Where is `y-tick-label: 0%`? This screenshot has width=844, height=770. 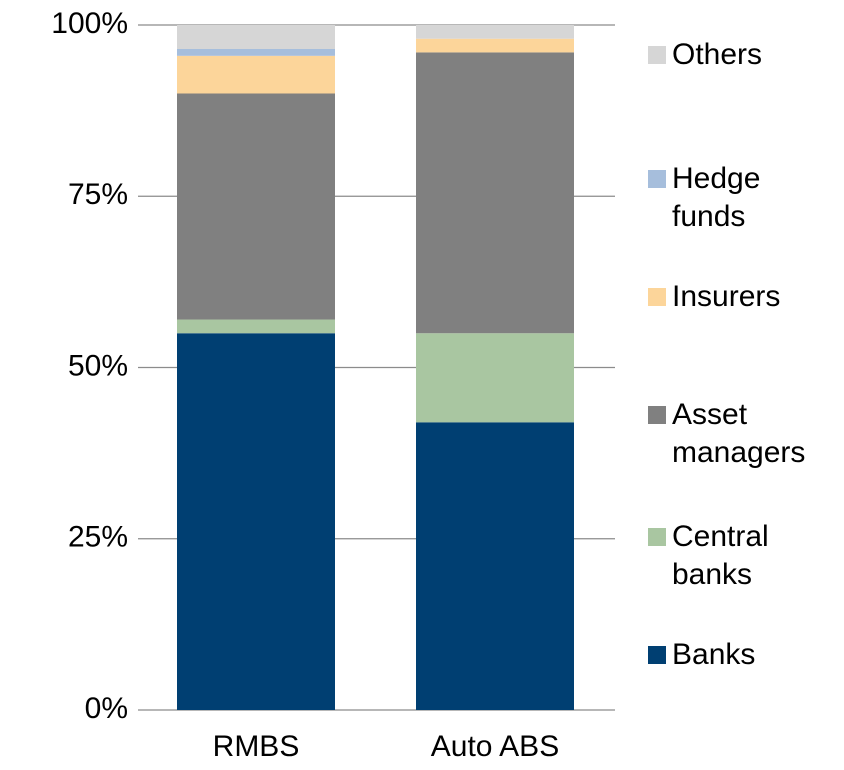
y-tick-label: 0% is located at coordinates (106, 708).